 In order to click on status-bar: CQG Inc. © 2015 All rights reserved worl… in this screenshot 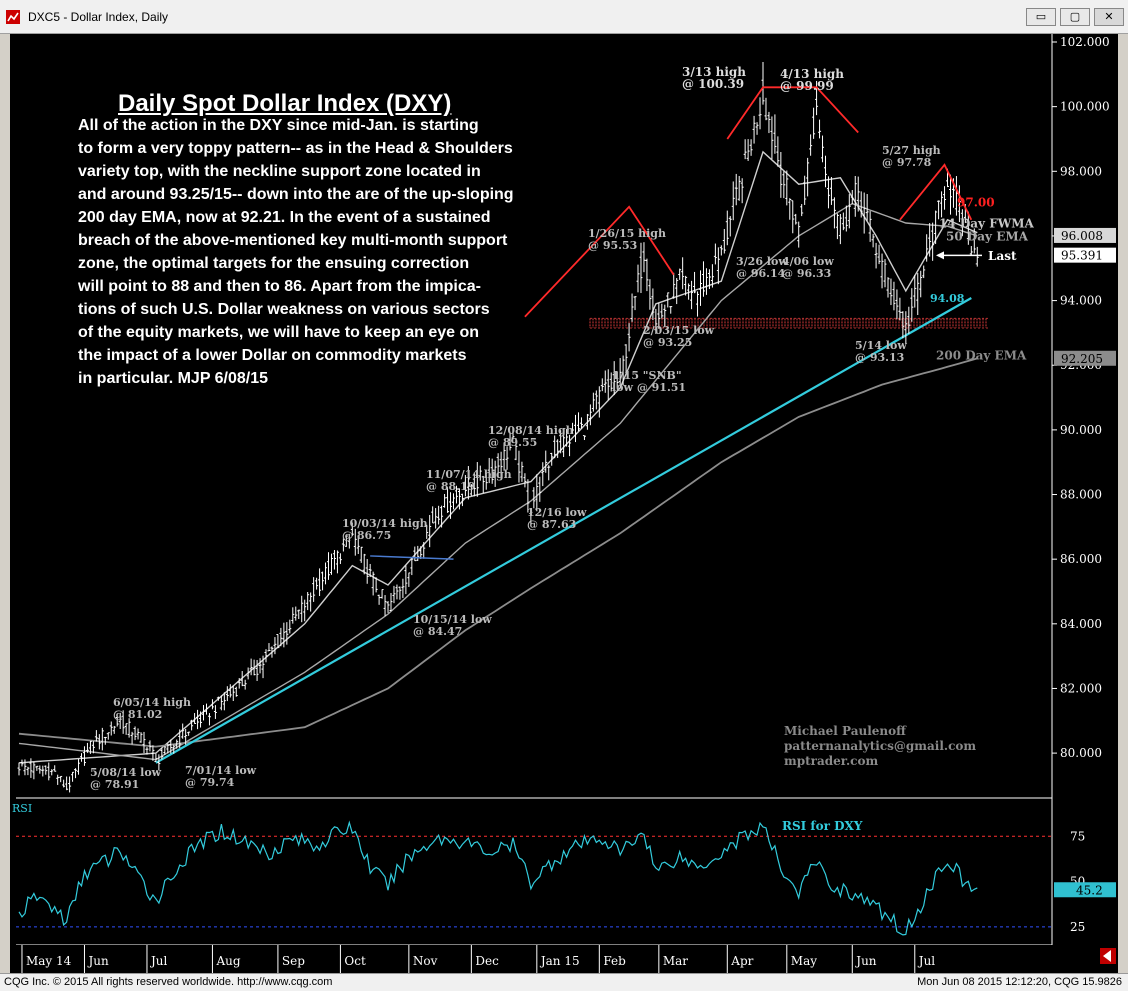, I will do `click(564, 982)`.